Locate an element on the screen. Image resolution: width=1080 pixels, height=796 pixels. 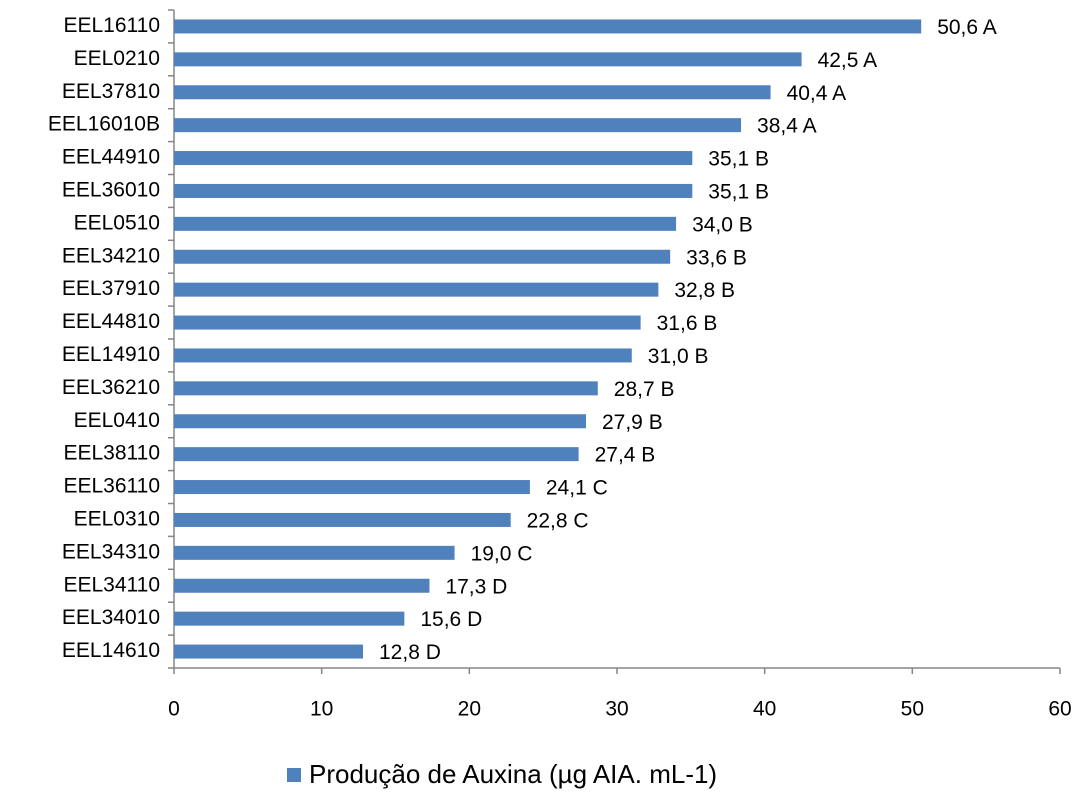
data-label: 42,5 A is located at coordinates (848, 60).